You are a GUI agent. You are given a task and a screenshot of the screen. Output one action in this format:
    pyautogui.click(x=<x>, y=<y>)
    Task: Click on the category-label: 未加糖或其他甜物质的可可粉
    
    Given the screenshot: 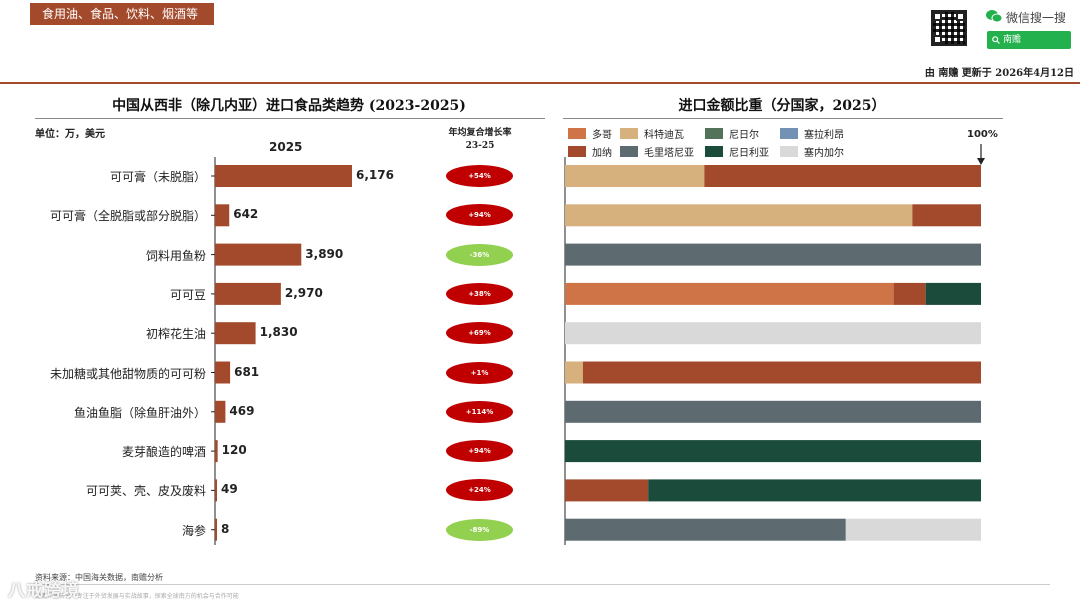 What is the action you would take?
    pyautogui.click(x=127, y=373)
    